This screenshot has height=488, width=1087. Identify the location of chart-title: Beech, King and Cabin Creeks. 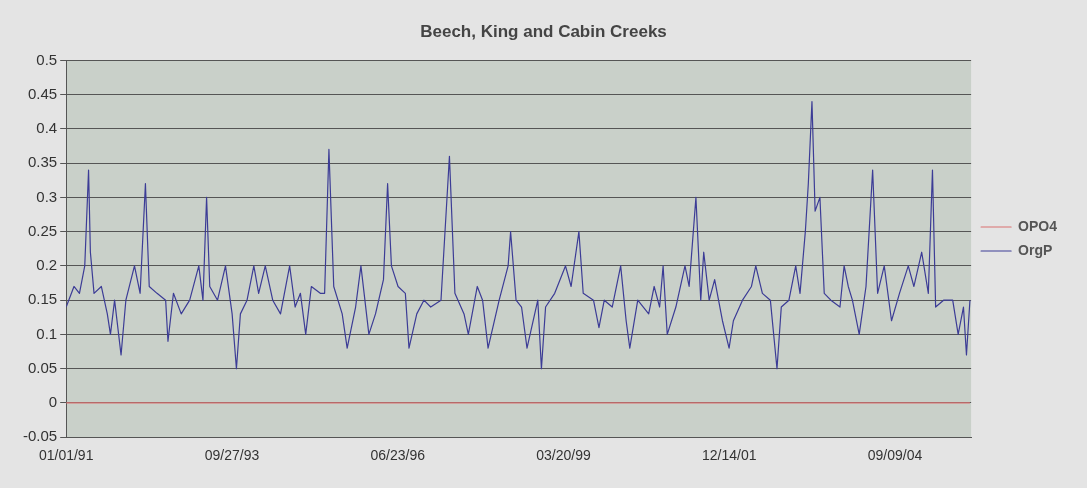
(543, 31).